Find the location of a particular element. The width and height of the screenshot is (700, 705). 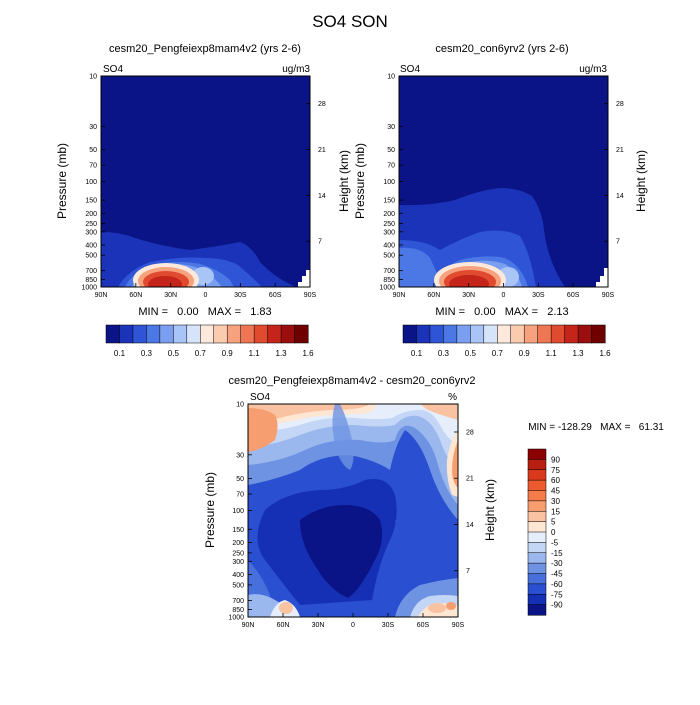

panel-3-x-axis: 90N 60N 30N 0 30S 60S 90S is located at coordinates (353, 621).